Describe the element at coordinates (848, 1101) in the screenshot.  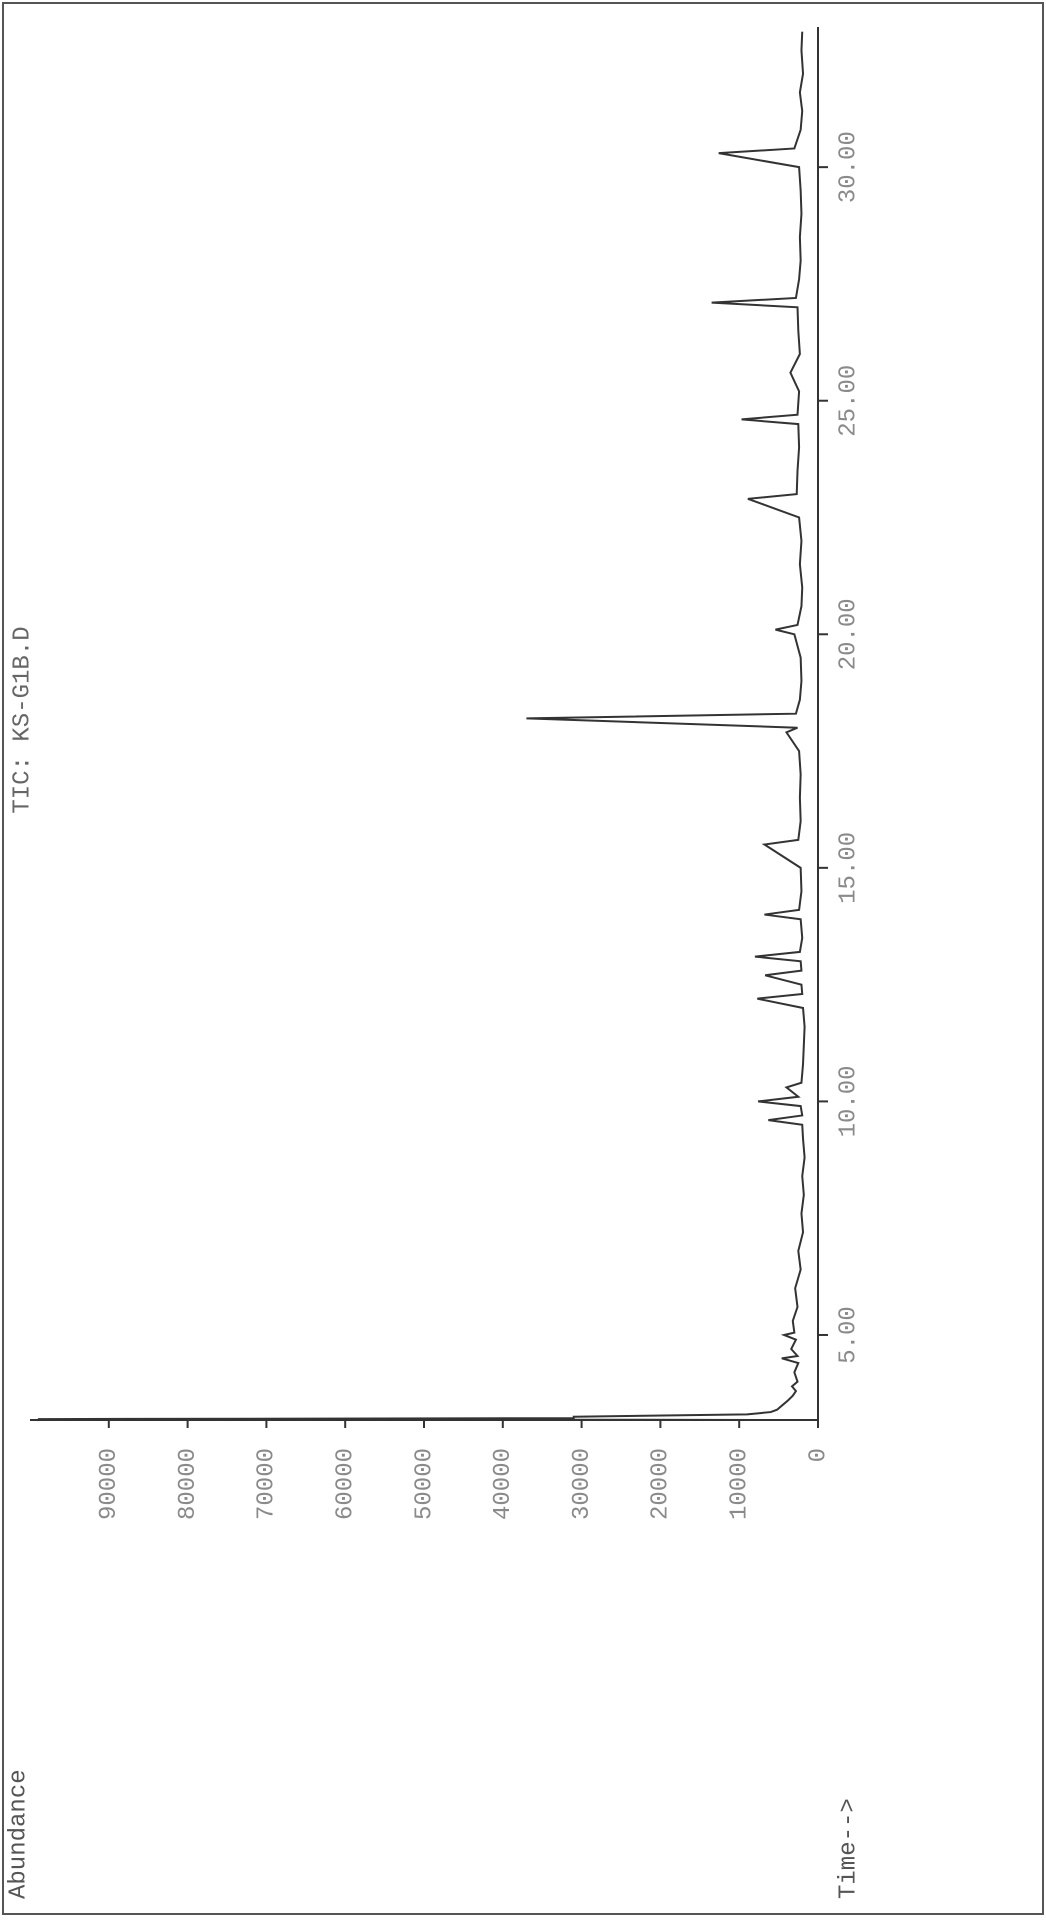
I see `x-tick-label: 10.00` at that location.